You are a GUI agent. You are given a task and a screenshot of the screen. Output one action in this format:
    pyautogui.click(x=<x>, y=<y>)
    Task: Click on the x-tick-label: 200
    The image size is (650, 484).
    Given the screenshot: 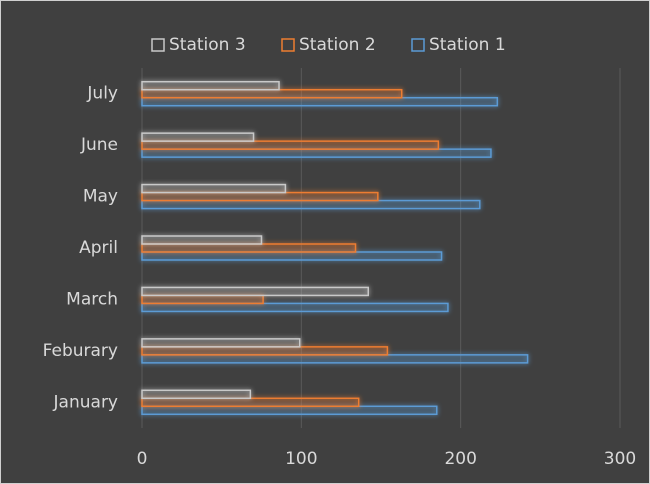 What is the action you would take?
    pyautogui.click(x=460, y=459)
    